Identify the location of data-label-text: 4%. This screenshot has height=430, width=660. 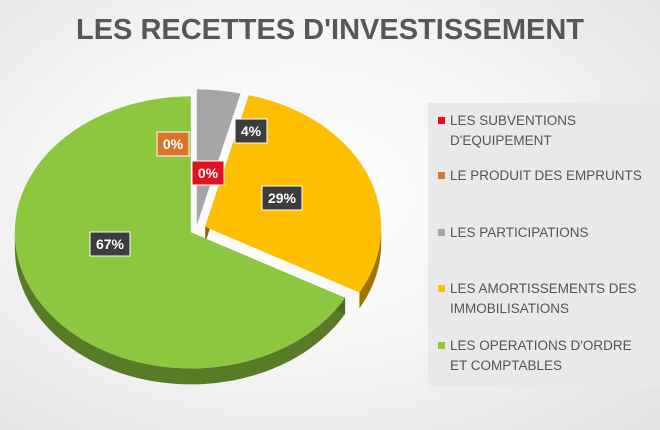
(251, 131).